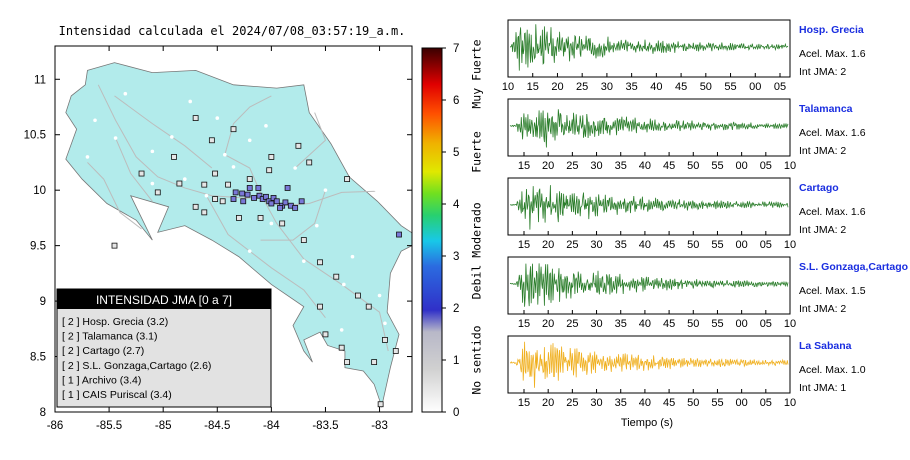  What do you see at coordinates (790, 403) in the screenshot?
I see `seismogram-tick-label: 10` at bounding box center [790, 403].